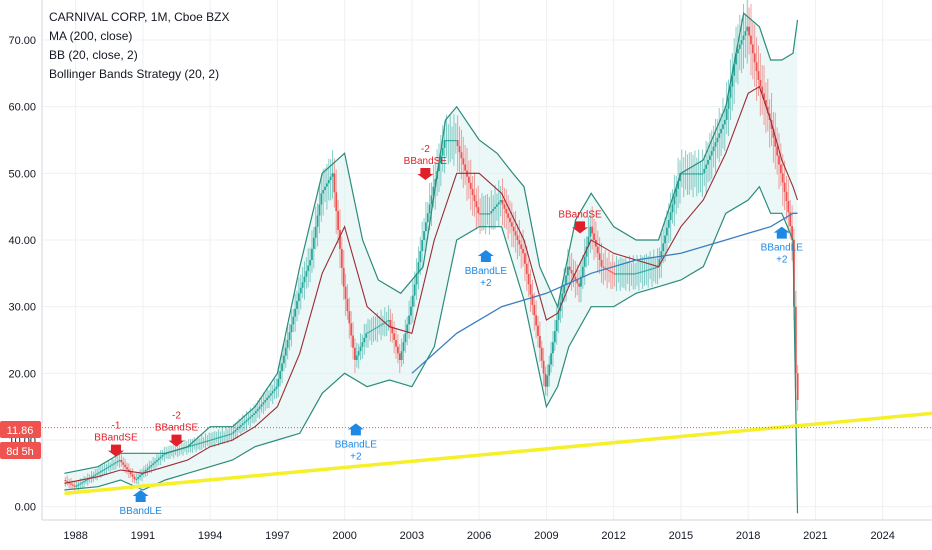 The image size is (932, 550). What do you see at coordinates (116, 438) in the screenshot?
I see `short-signal-label-0: BBandSE` at bounding box center [116, 438].